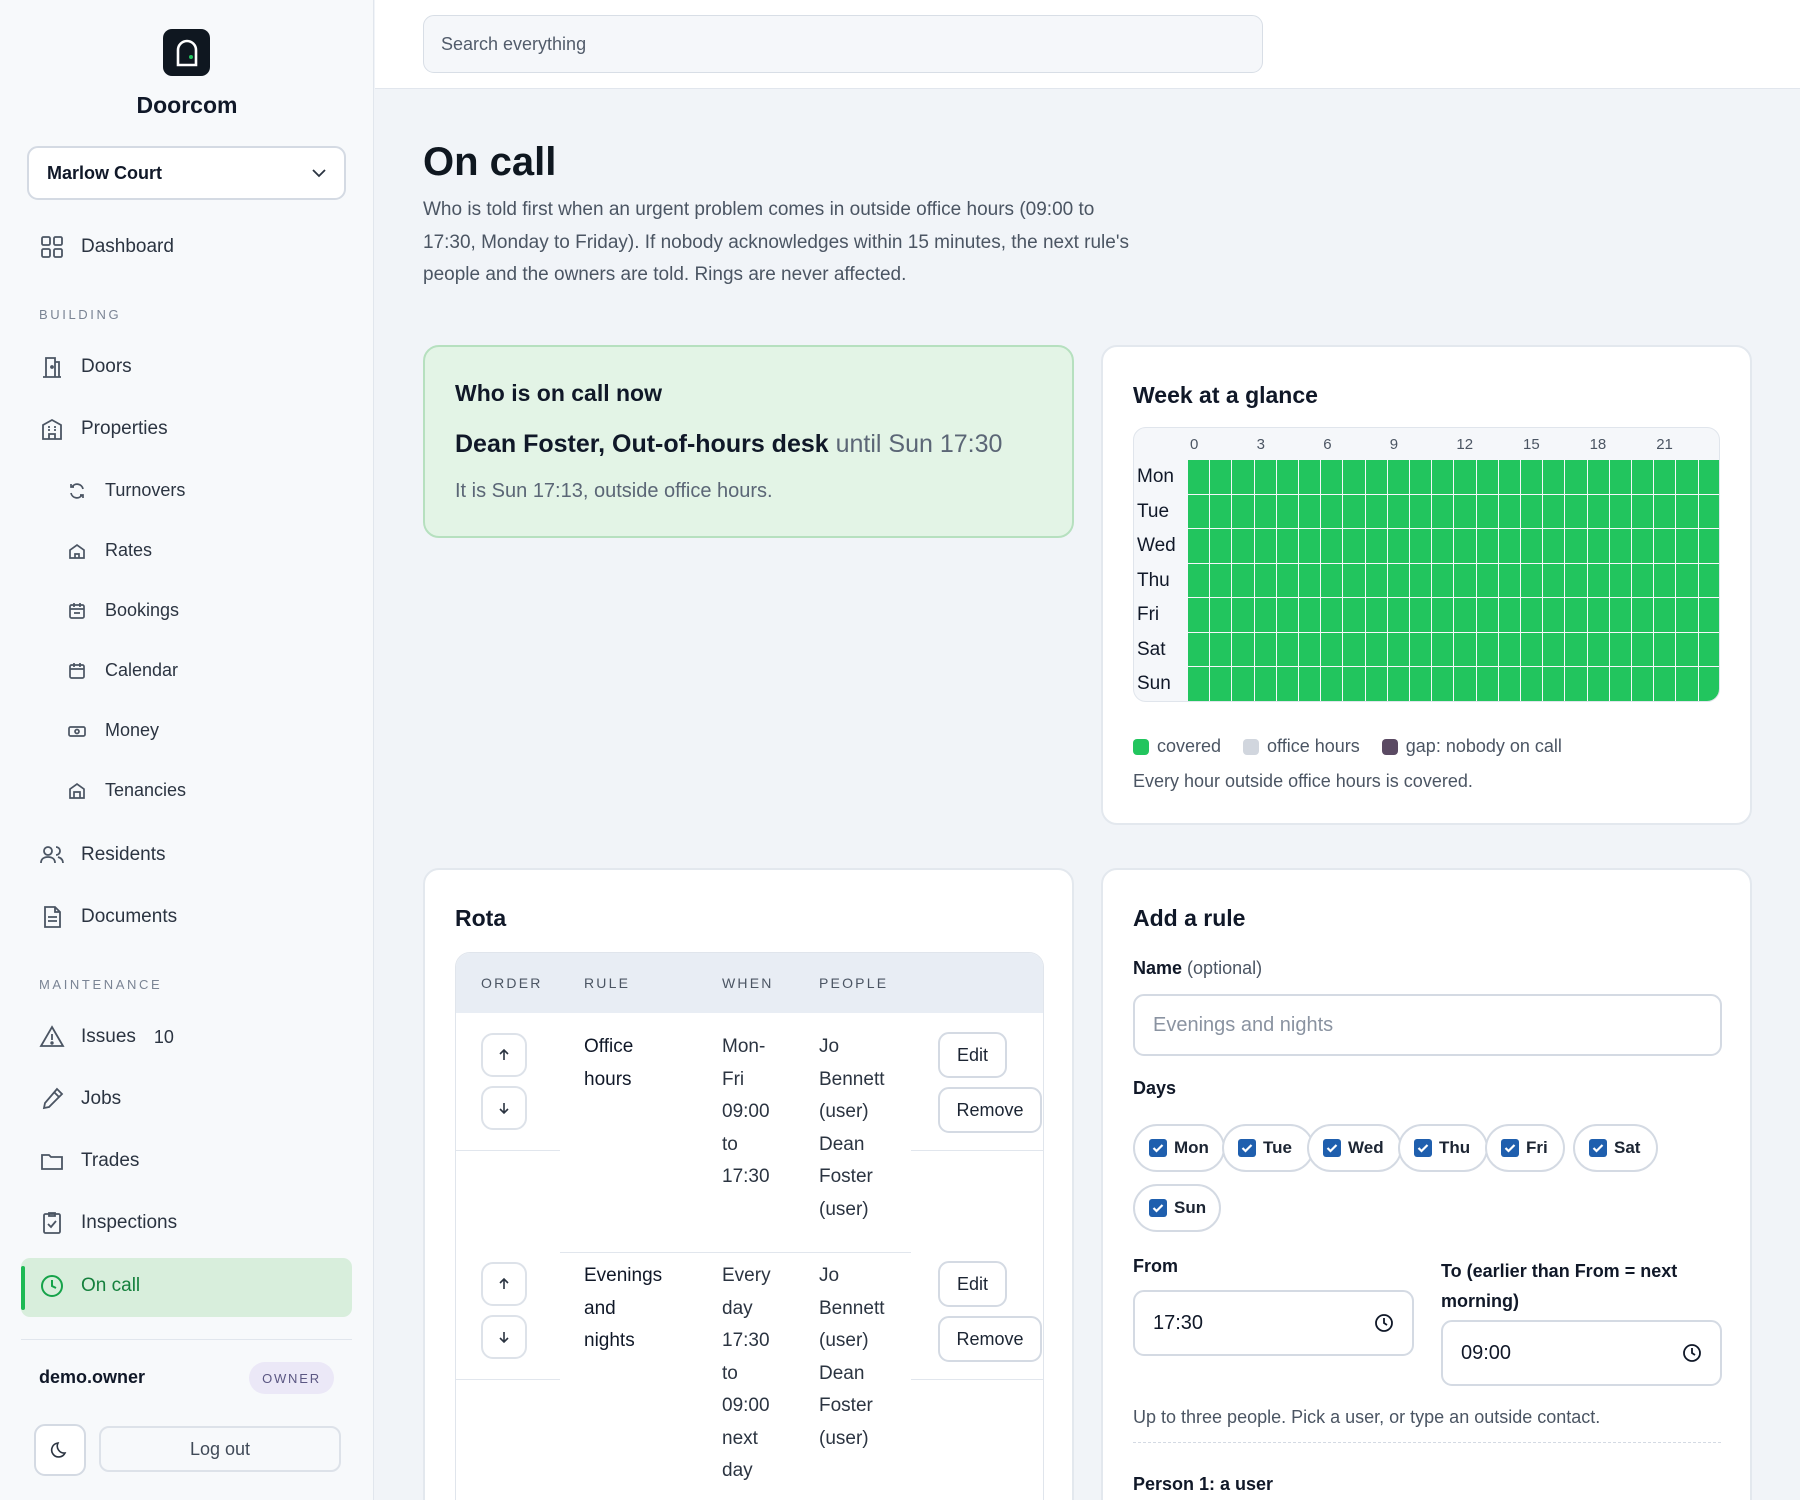 The height and width of the screenshot is (1500, 1800). Describe the element at coordinates (60, 1450) in the screenshot. I see `theme-toggle-button` at that location.